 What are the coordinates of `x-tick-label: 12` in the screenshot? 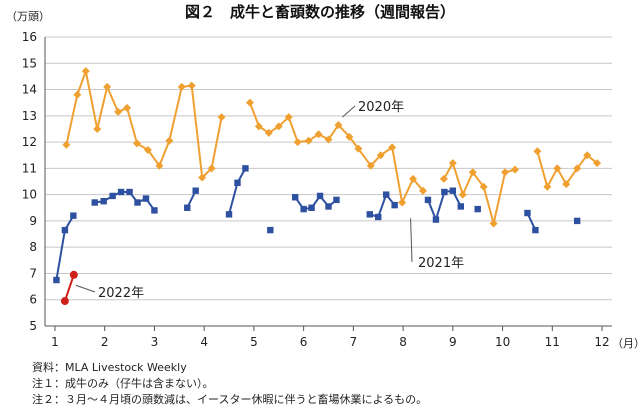 It's located at (601, 342).